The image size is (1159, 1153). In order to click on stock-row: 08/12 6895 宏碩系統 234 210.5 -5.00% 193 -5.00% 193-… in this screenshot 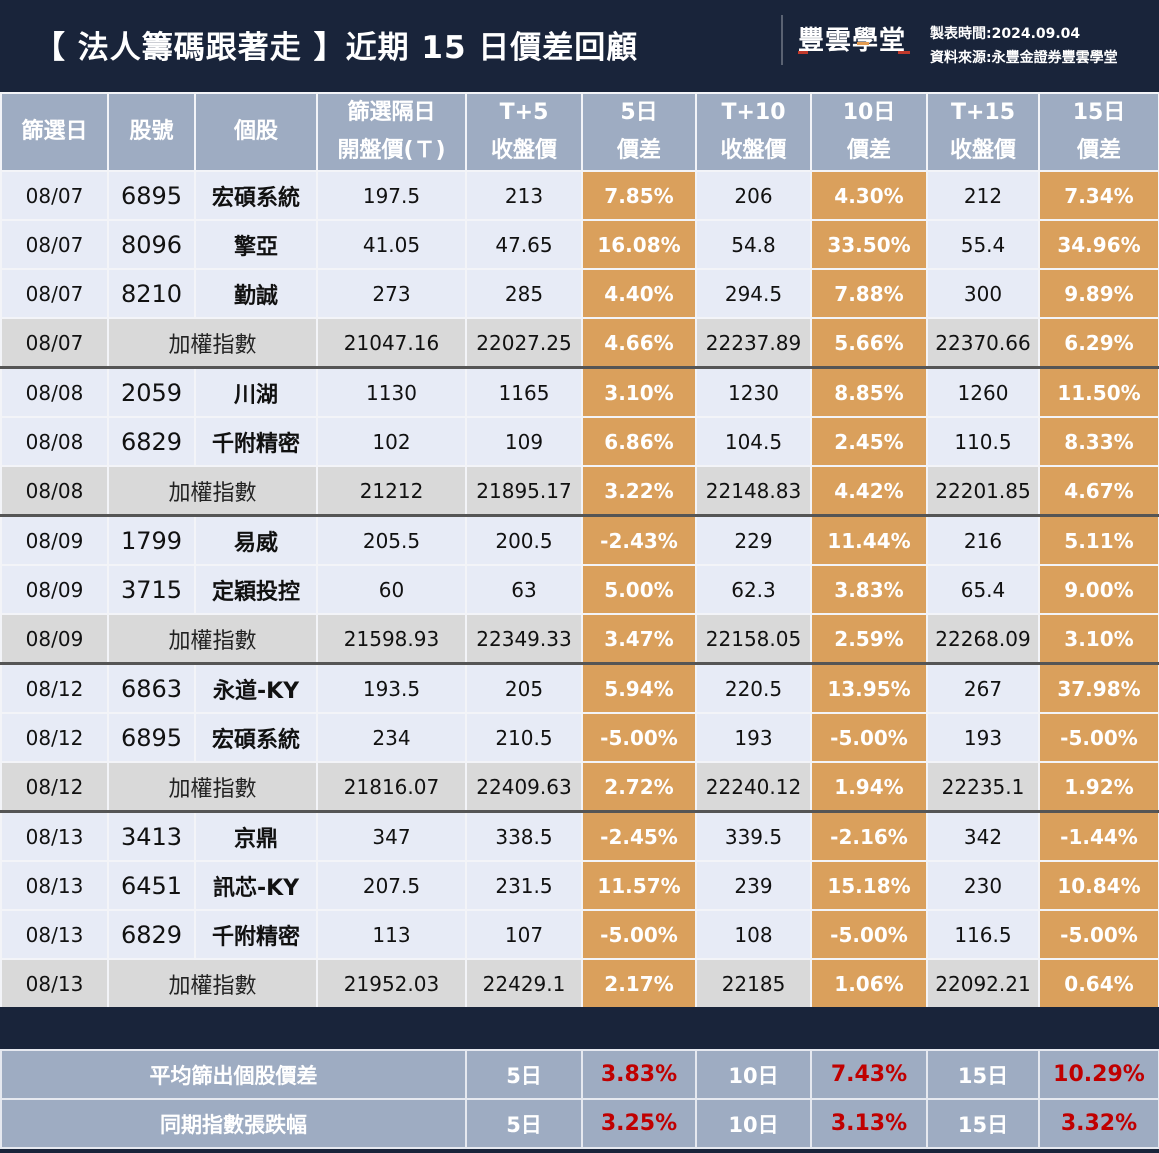, I will do `click(579, 737)`.